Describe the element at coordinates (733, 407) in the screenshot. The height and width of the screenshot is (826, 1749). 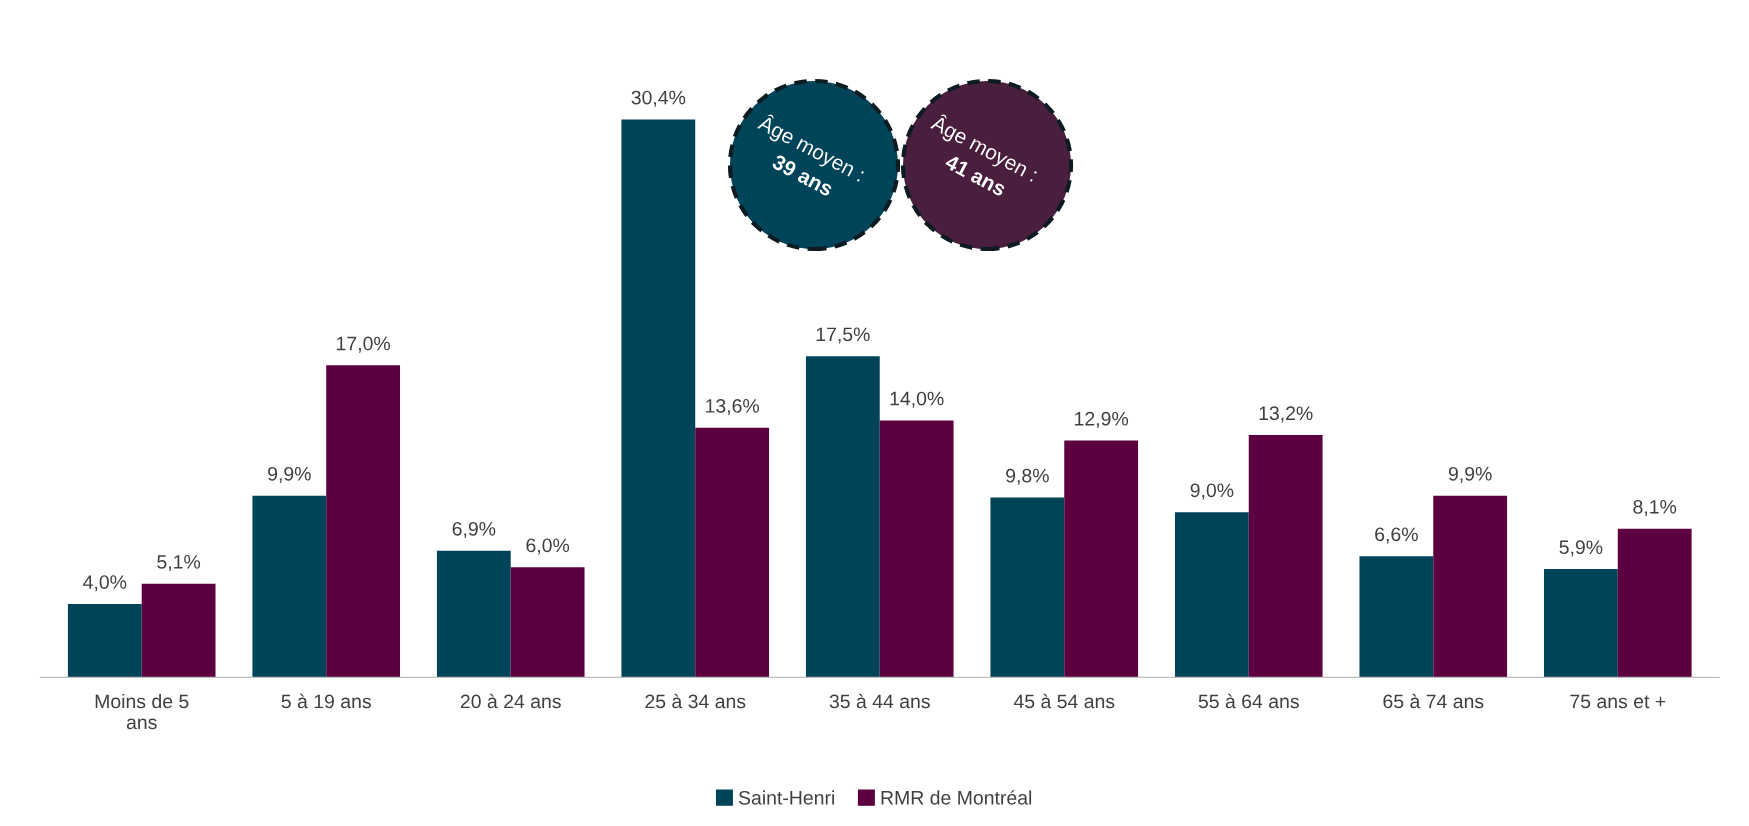
I see `data-label: 13,6%` at that location.